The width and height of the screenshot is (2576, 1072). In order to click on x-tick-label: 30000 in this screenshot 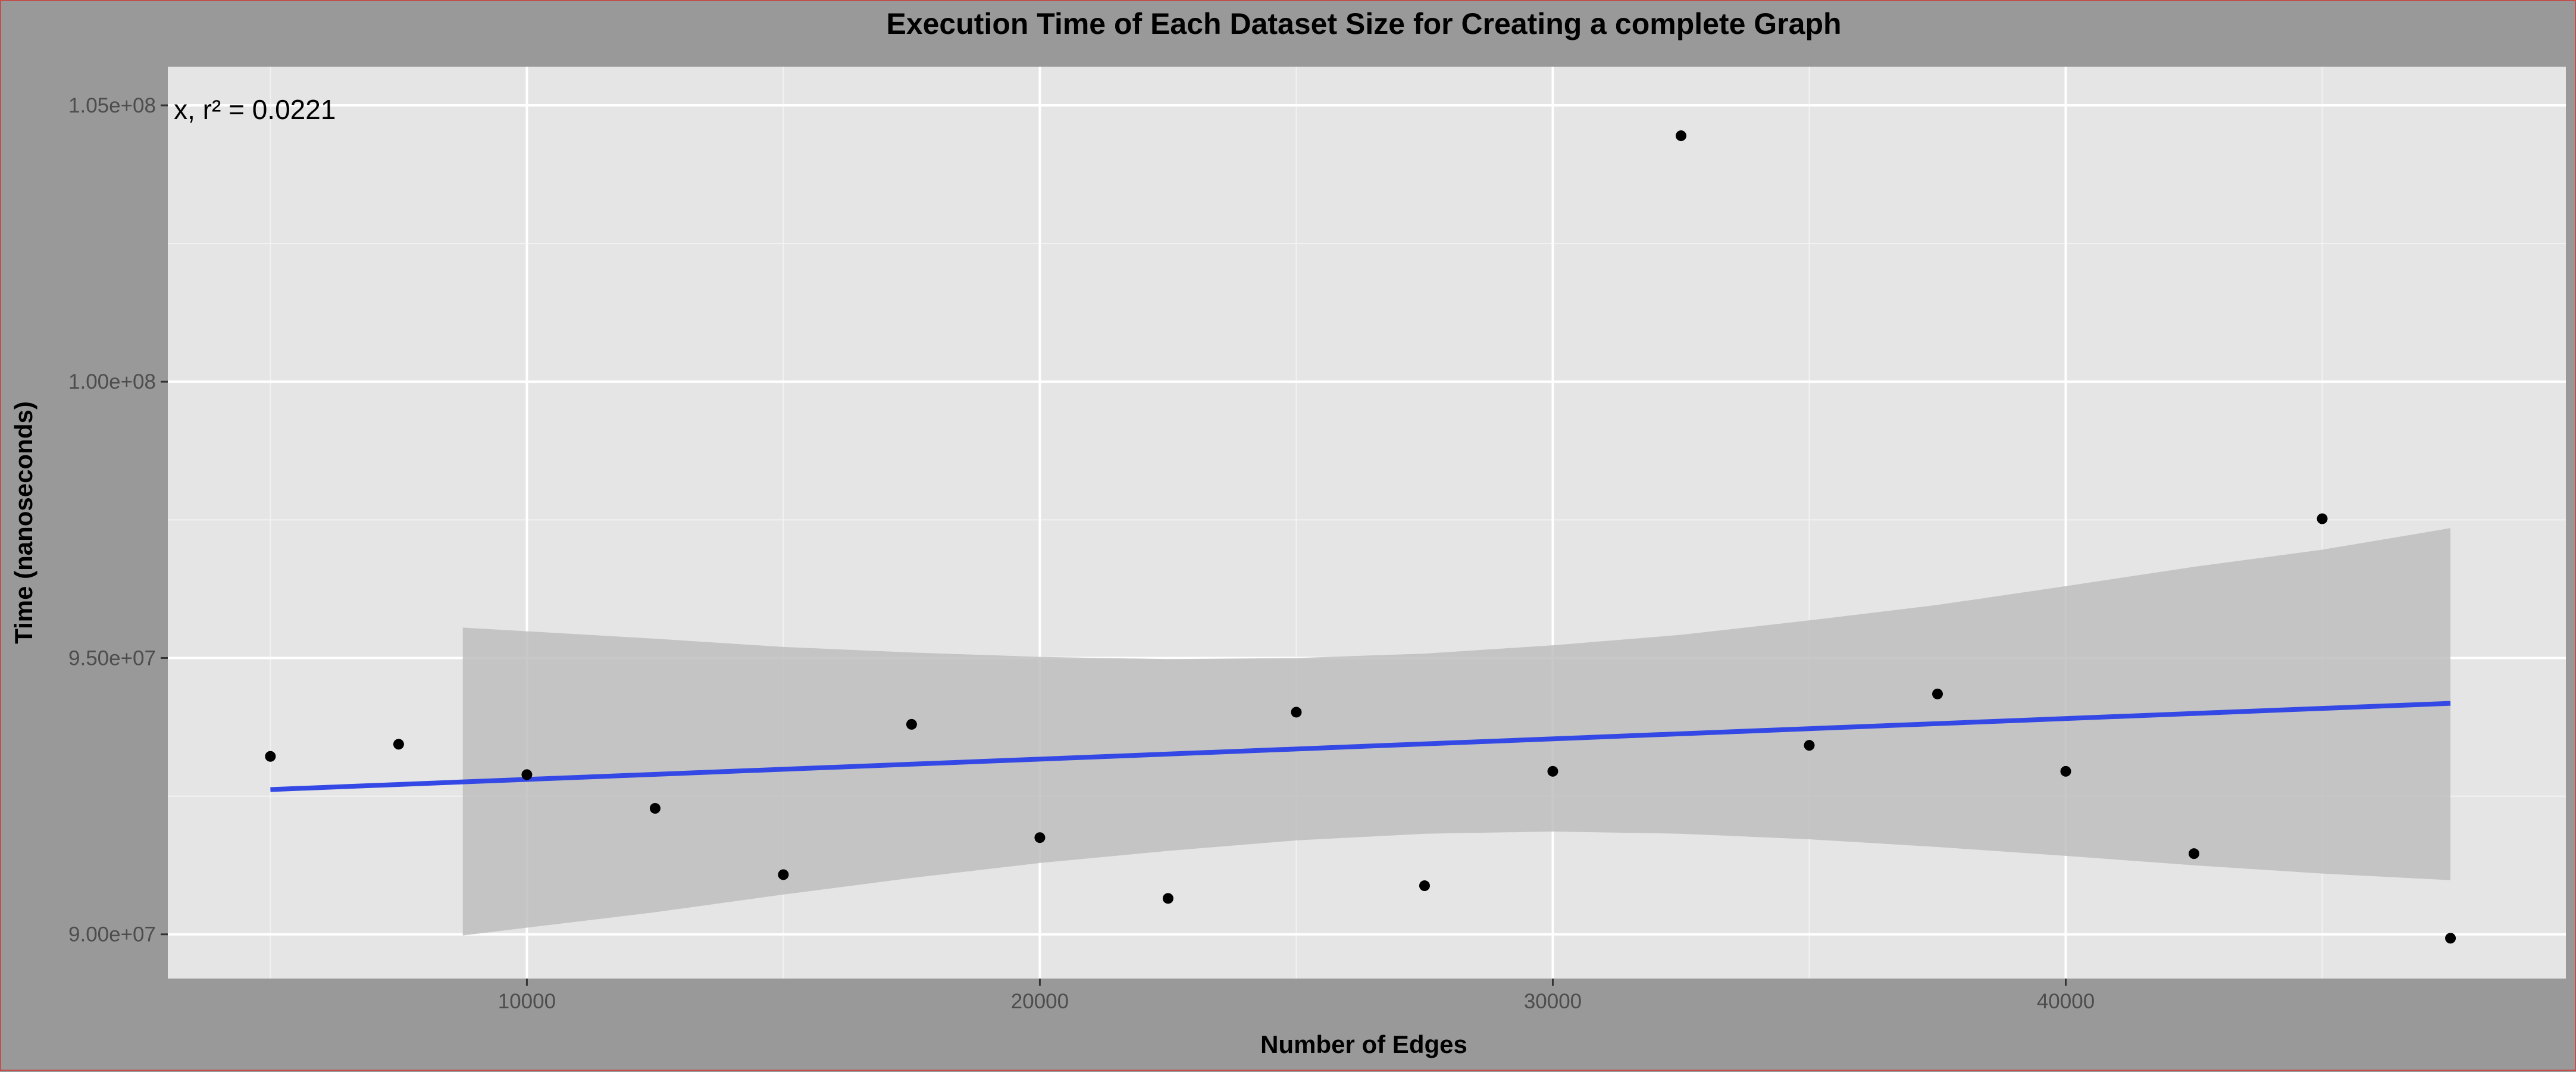, I will do `click(1553, 1002)`.